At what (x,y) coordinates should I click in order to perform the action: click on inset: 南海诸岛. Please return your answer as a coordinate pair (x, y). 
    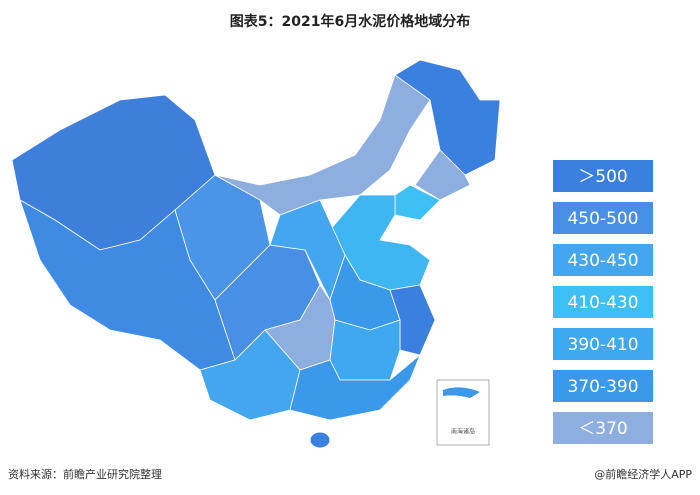
    Looking at the image, I should click on (463, 412).